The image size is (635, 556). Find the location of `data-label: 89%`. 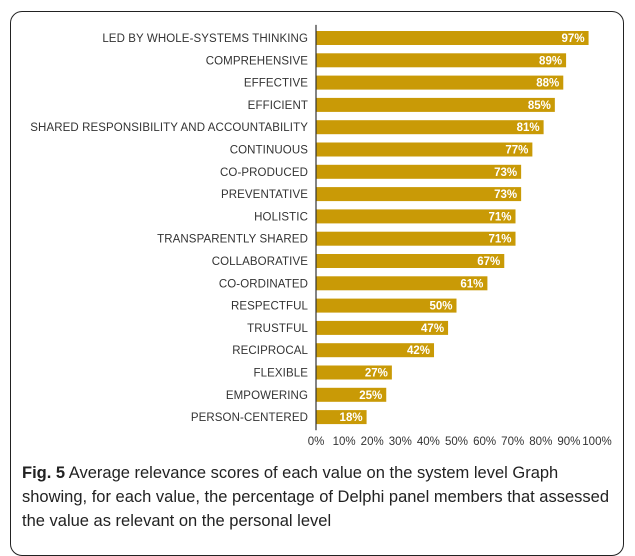

data-label: 89% is located at coordinates (550, 61).